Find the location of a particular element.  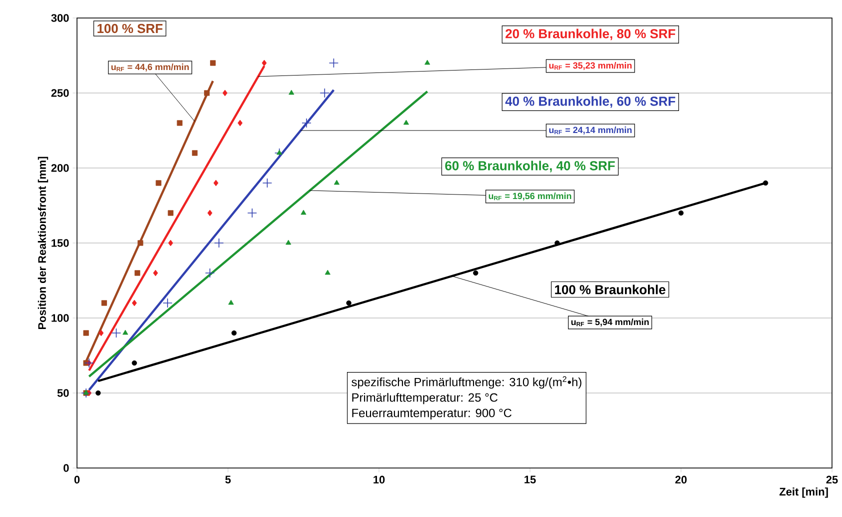

y-tick-label: 0 is located at coordinates (66, 468).